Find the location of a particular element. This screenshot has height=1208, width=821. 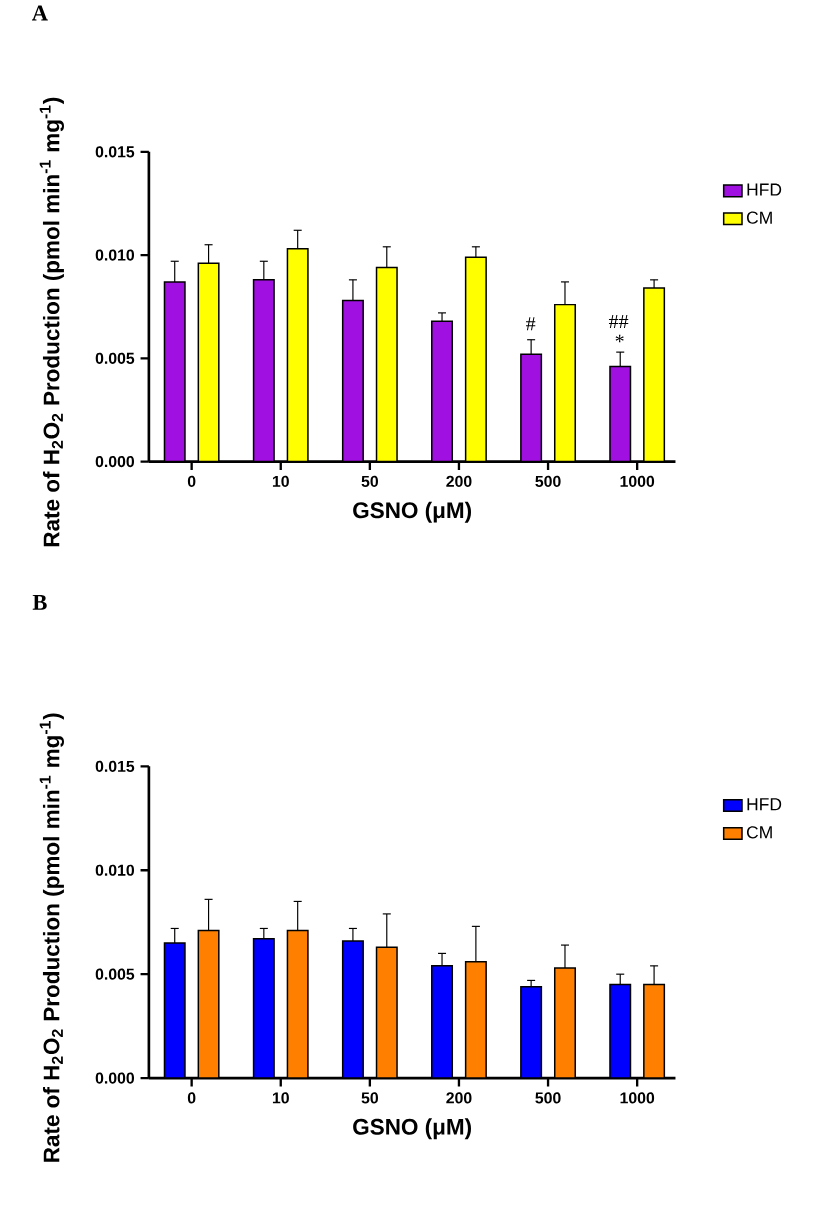

chart-title: B is located at coordinates (39, 602).